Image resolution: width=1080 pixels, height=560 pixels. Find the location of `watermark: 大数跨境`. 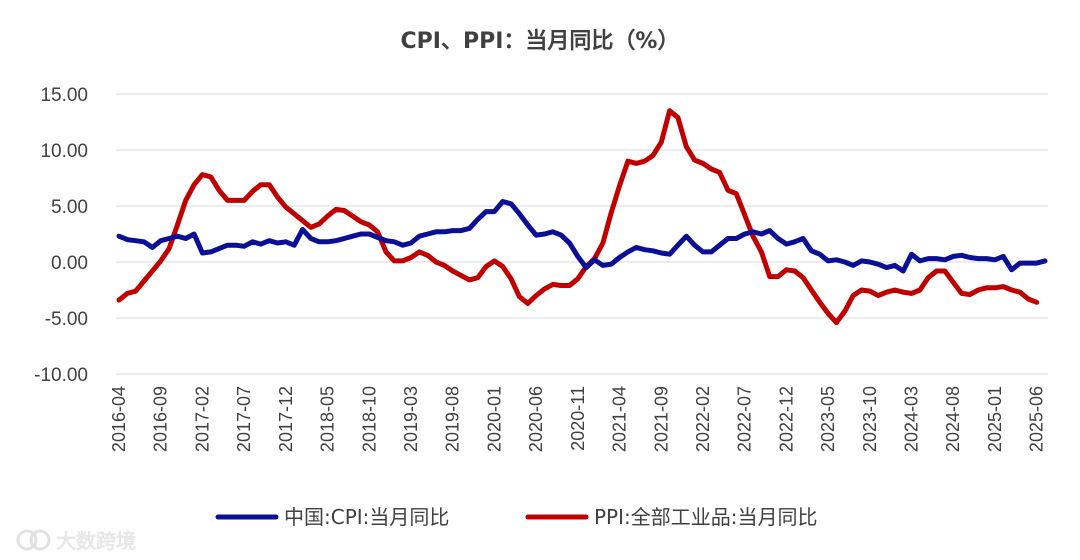

watermark: 大数跨境 is located at coordinates (76, 541).